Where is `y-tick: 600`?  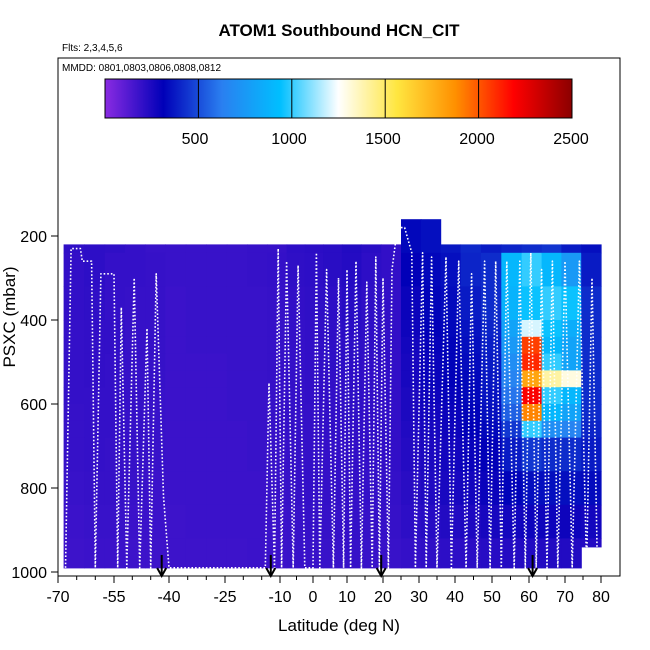 y-tick: 600 is located at coordinates (39, 405).